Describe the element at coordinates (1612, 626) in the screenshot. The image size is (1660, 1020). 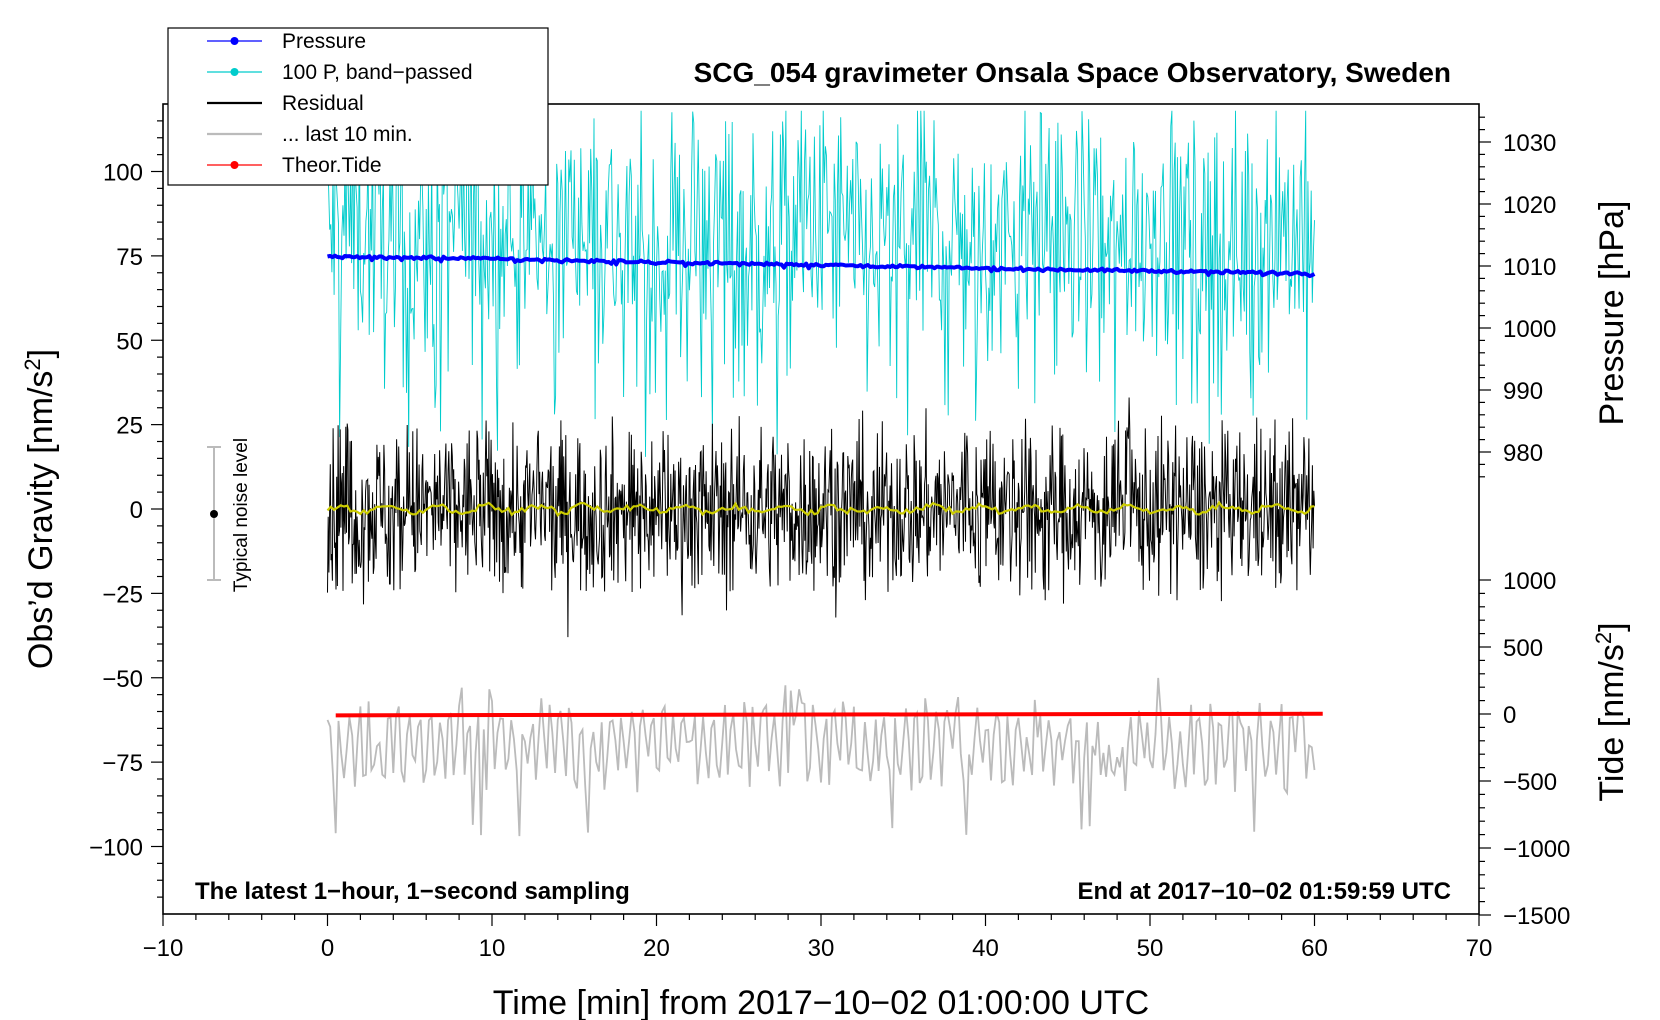
I see `tide-axis-title-close: ]` at that location.